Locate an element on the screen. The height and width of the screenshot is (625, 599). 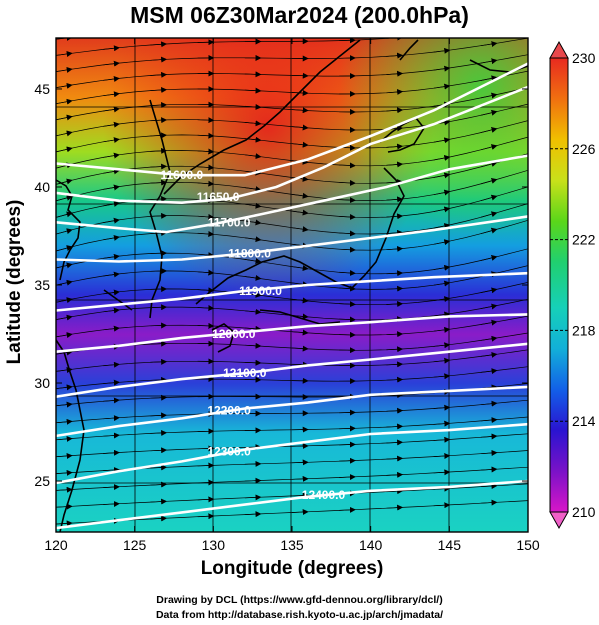
x-axis-title: Longitude (degrees) is located at coordinates (292, 568).